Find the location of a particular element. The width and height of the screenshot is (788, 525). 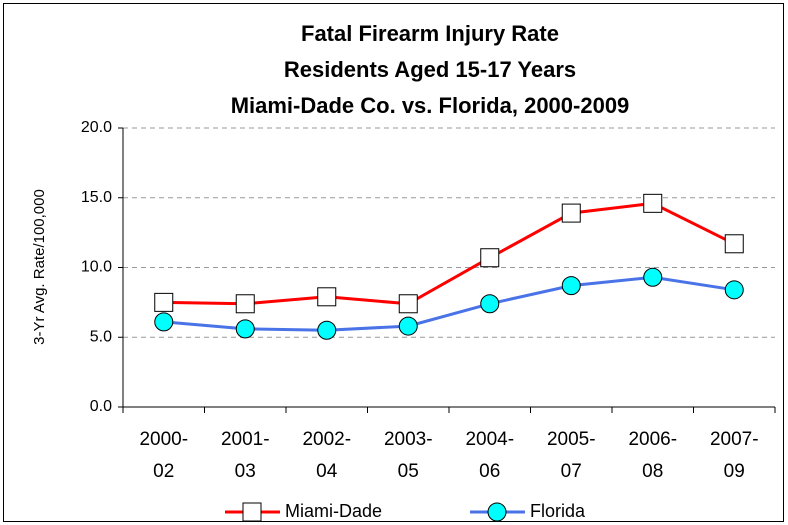

x-tick-label: 2004-06 is located at coordinates (489, 455).